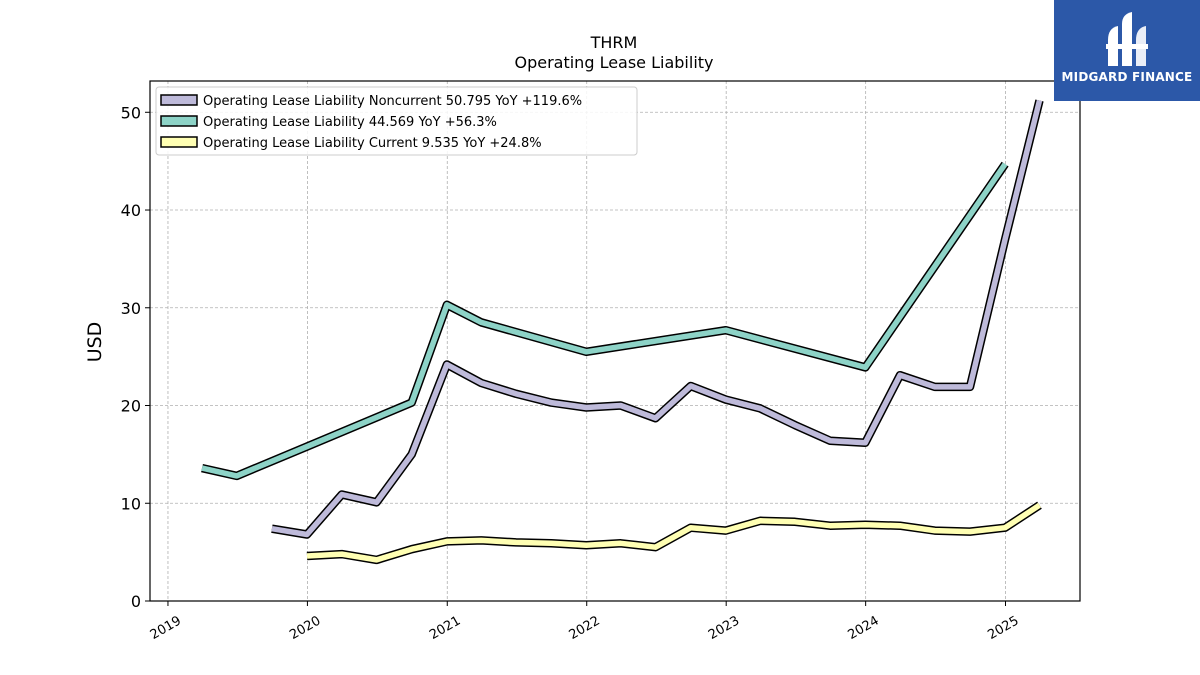  What do you see at coordinates (131, 308) in the screenshot?
I see `y-tick-label: 30` at bounding box center [131, 308].